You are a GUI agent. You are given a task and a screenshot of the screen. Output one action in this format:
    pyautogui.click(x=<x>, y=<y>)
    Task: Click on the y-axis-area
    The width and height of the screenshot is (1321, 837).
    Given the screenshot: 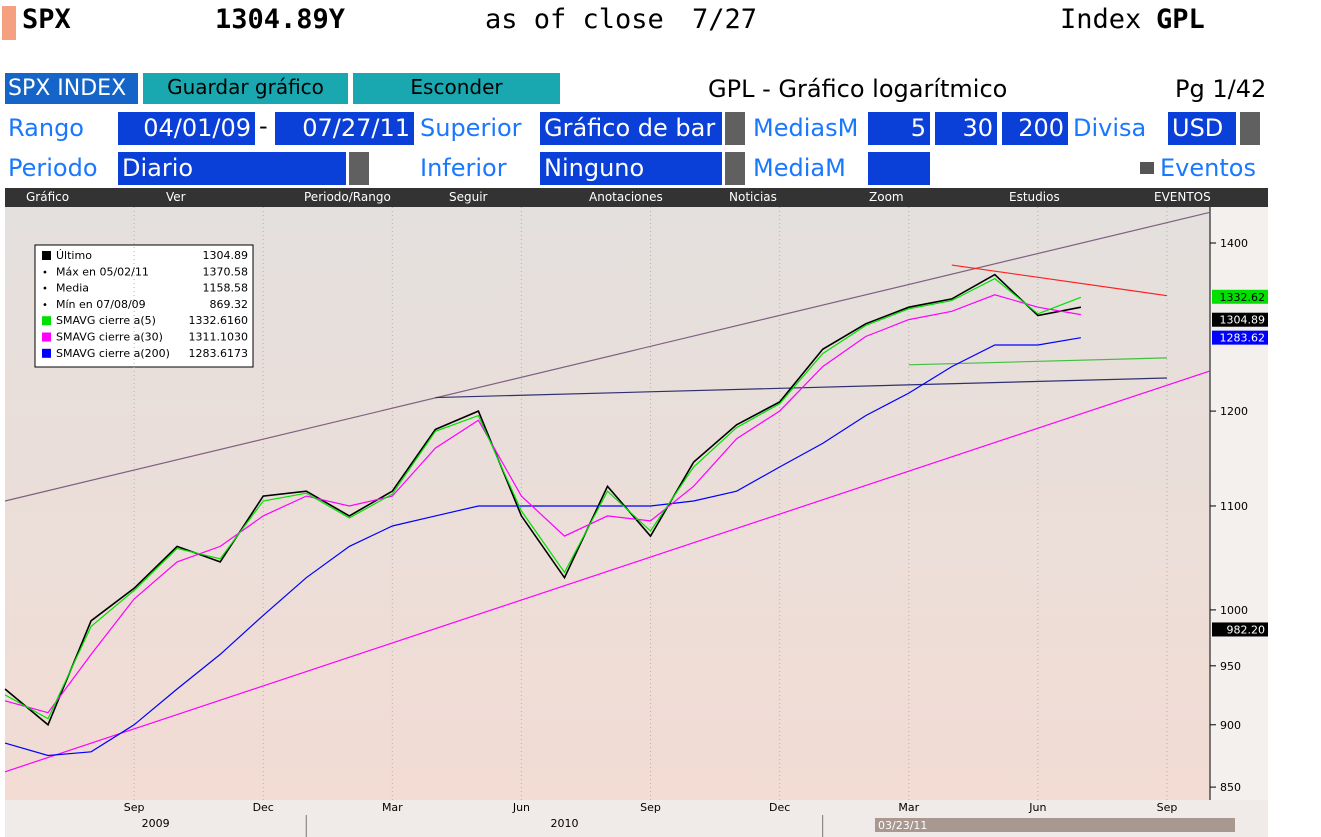 What is the action you would take?
    pyautogui.click(x=1239, y=503)
    